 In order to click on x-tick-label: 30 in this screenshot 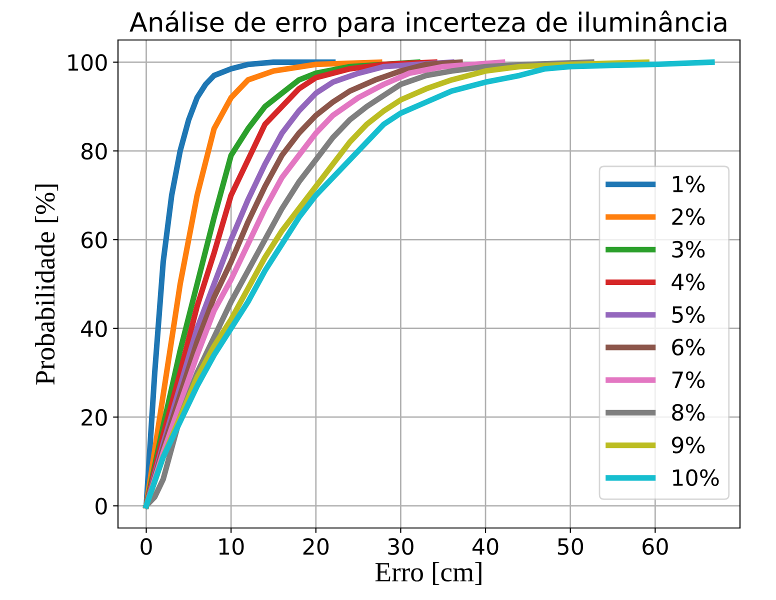, I will do `click(401, 546)`.